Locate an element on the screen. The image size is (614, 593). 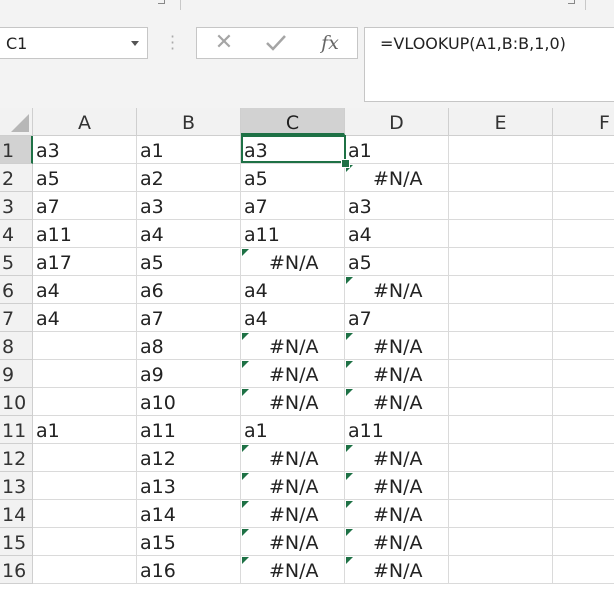
cell-f13 is located at coordinates (583, 486).